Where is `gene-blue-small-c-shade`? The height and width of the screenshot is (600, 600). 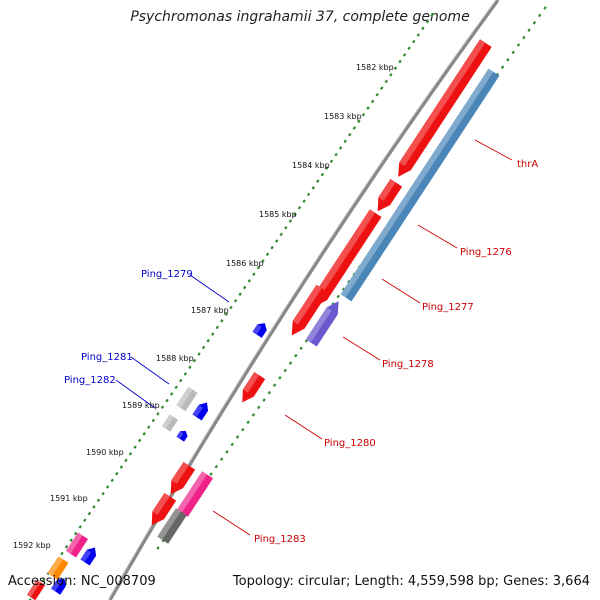
gene-blue-small-c-shade is located at coordinates (86, 556).